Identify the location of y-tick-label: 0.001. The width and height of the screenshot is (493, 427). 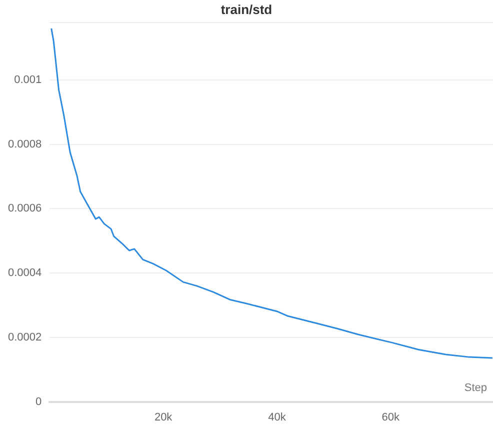
(28, 80).